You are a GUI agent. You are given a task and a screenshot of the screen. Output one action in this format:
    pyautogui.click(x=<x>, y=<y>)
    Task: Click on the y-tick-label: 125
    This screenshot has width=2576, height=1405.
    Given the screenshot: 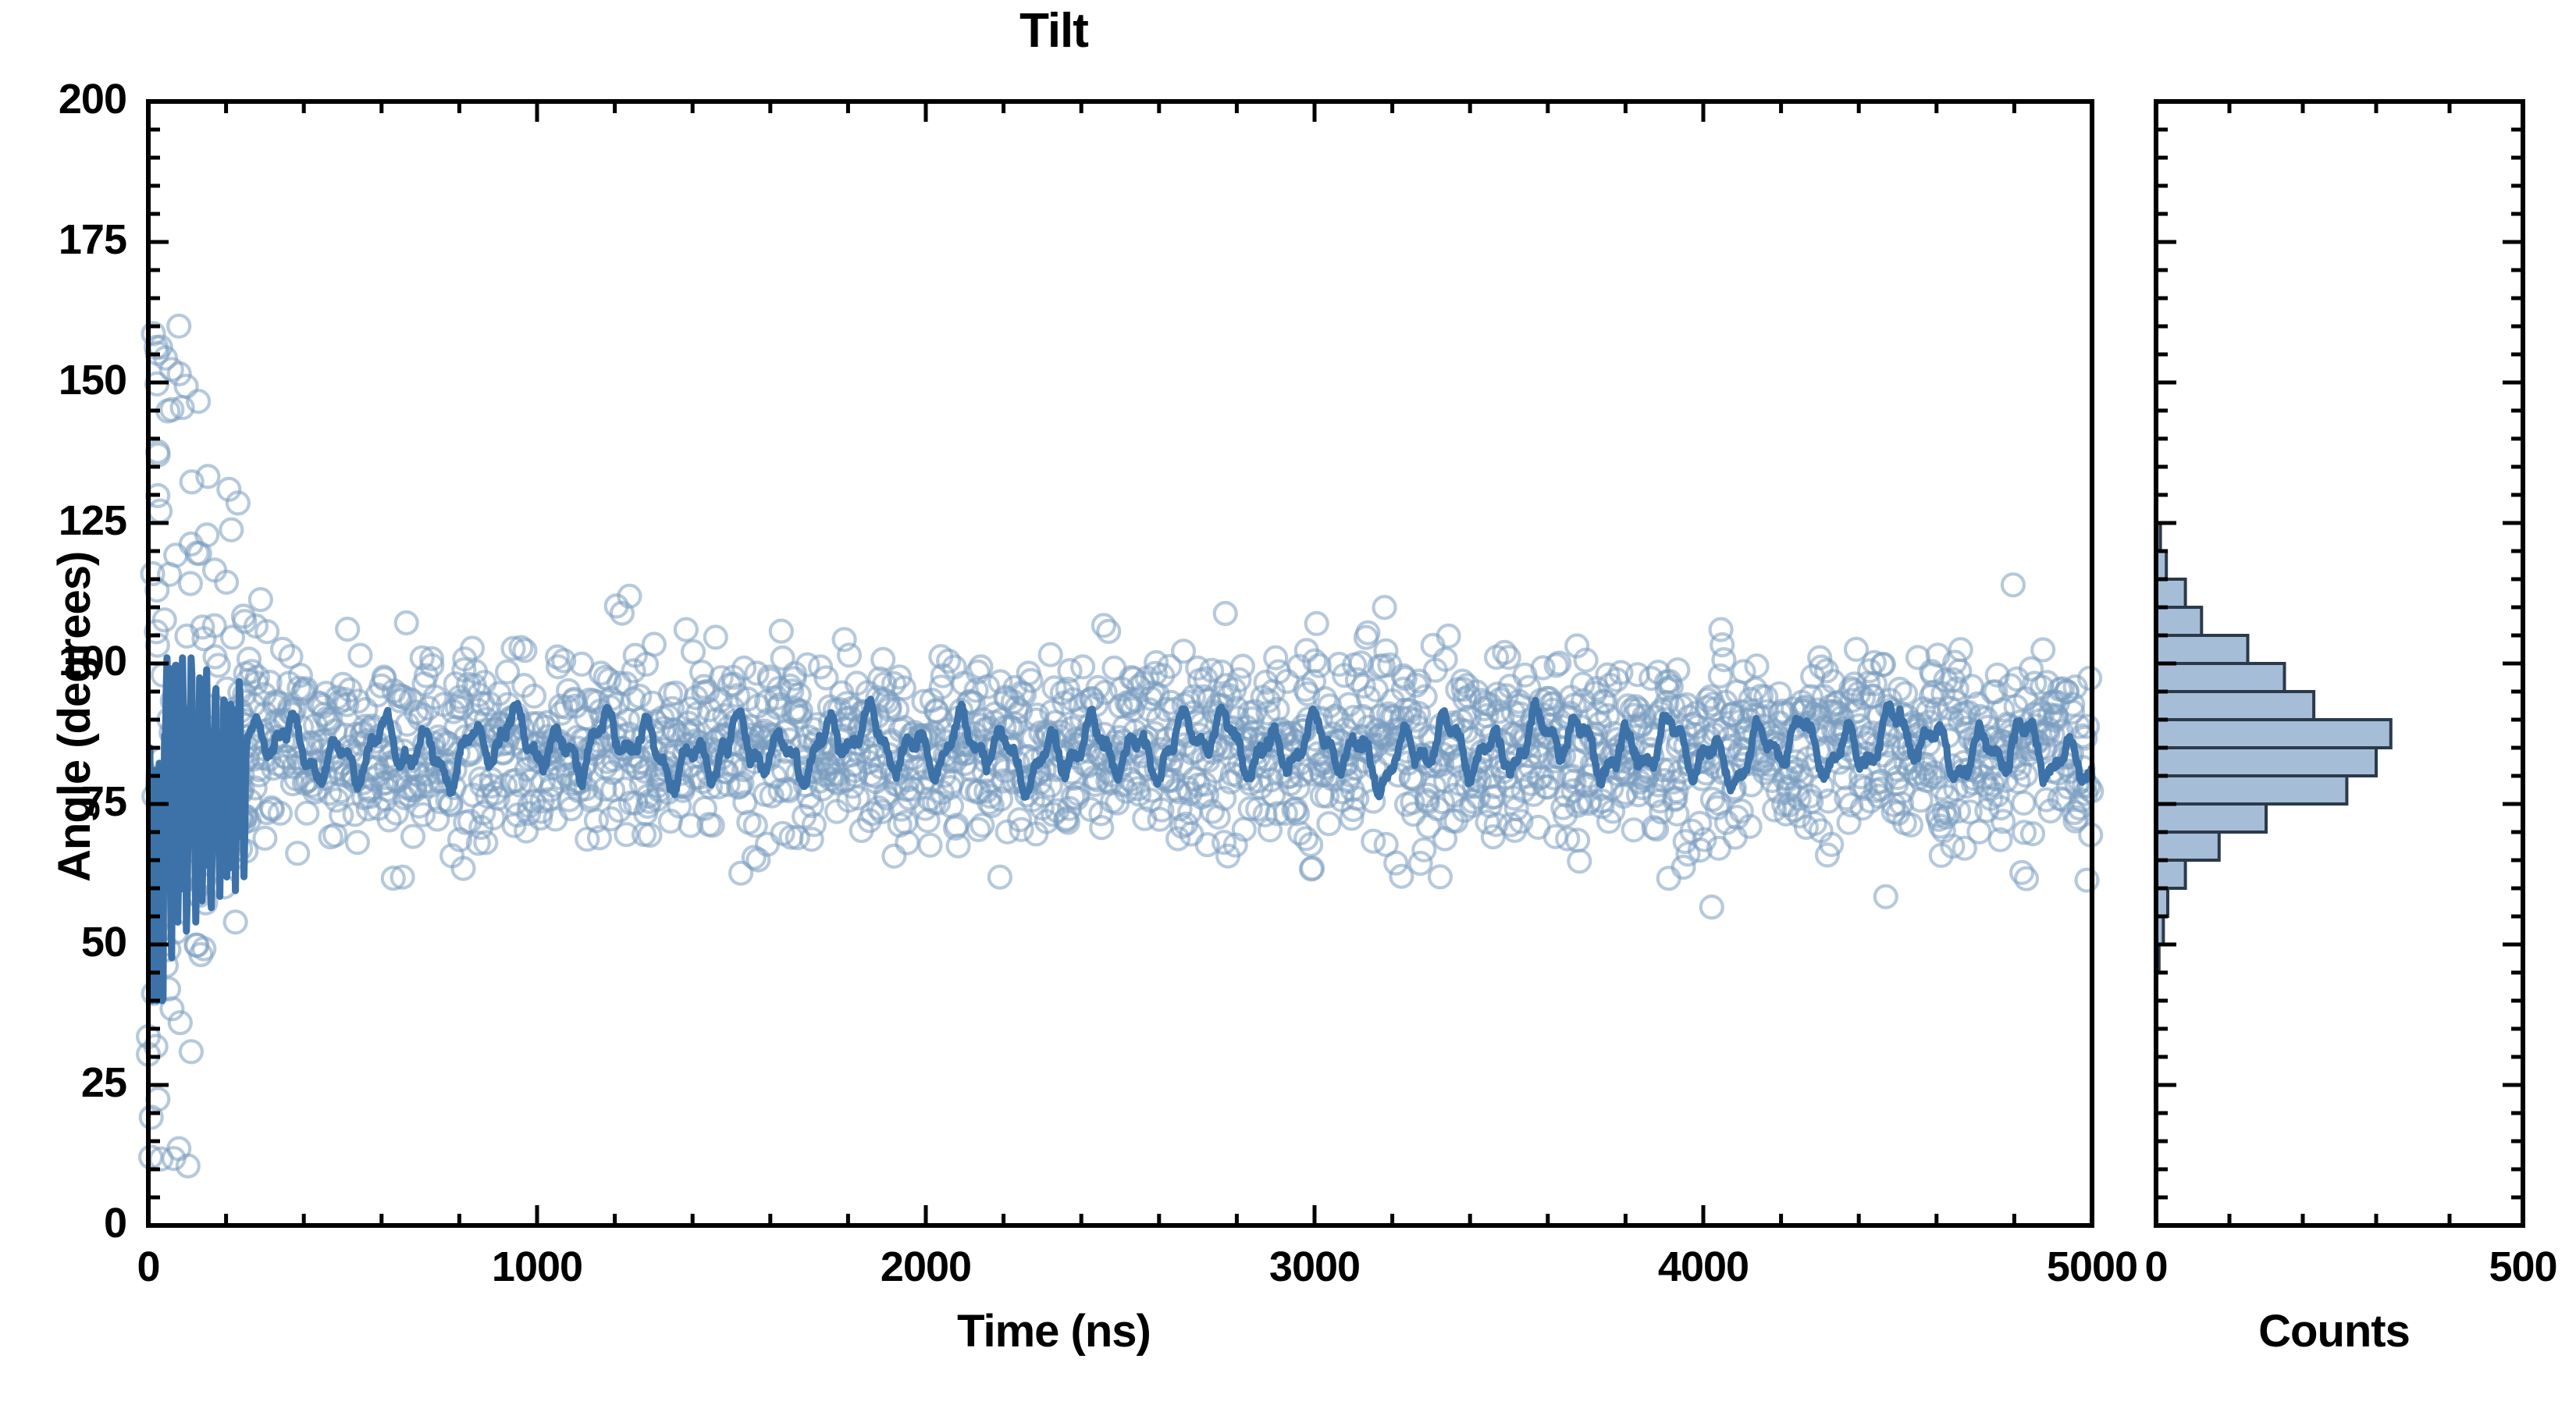 What is the action you would take?
    pyautogui.click(x=92, y=520)
    